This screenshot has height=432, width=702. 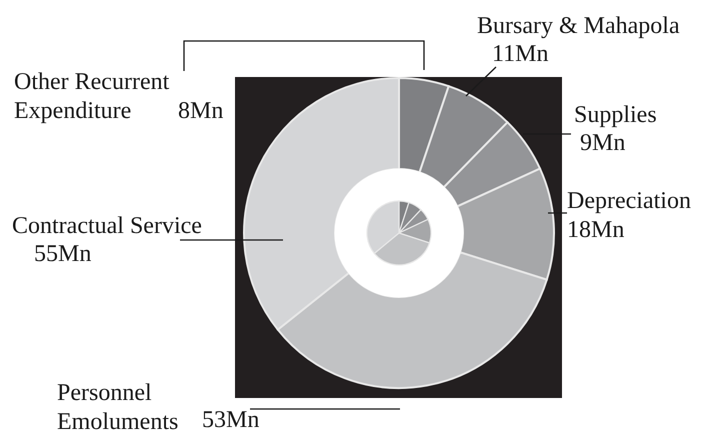 I want to click on slice-label: Personnel Emoluments, so click(x=117, y=406).